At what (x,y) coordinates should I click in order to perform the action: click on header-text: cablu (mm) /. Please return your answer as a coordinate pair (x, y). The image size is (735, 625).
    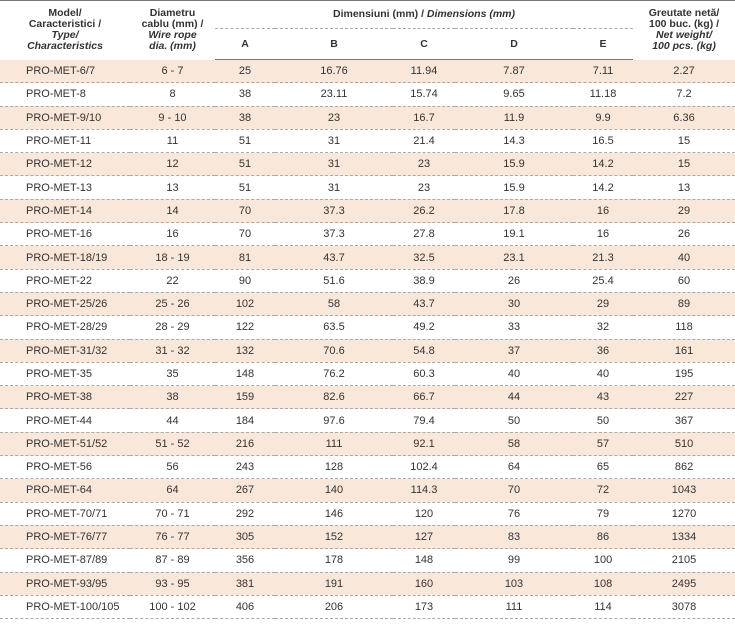
    Looking at the image, I should click on (172, 24).